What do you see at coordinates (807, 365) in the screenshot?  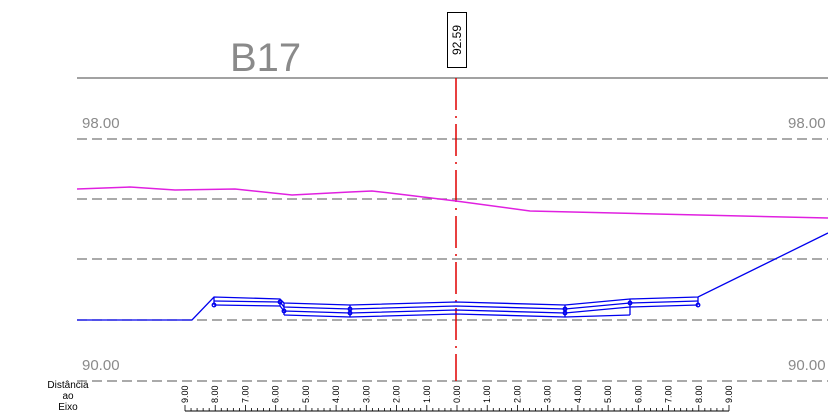 I see `elevation-label-bottom-right: 90.00` at bounding box center [807, 365].